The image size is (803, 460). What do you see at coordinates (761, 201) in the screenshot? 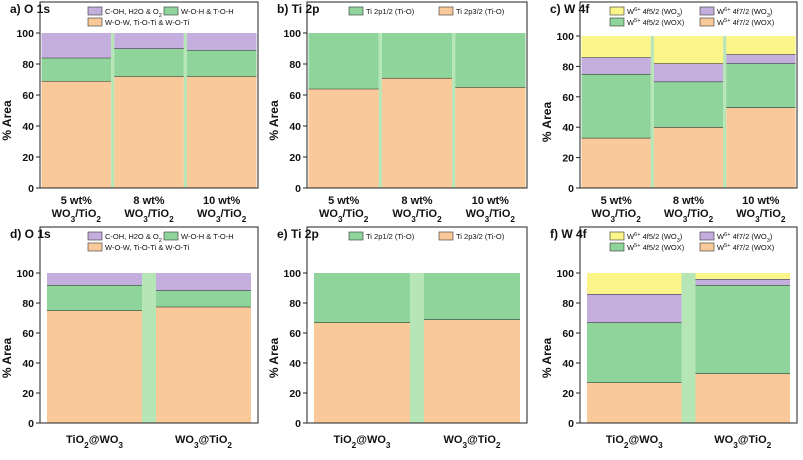
I see `x-tick-label: 10 wt%` at bounding box center [761, 201].